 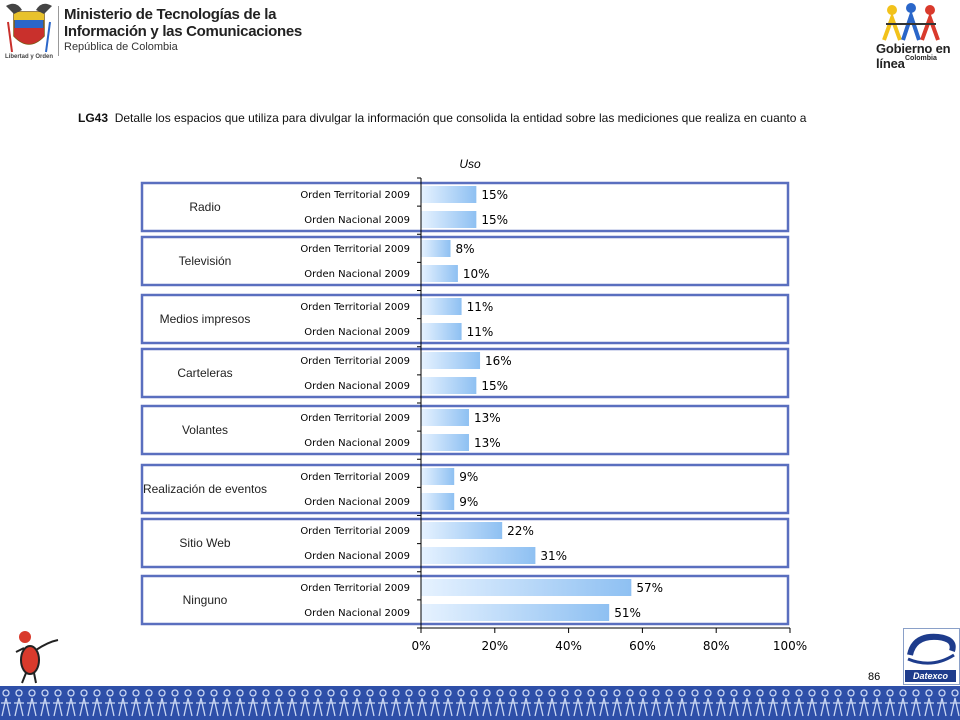 I want to click on x-tick-label: 60%, so click(x=642, y=646).